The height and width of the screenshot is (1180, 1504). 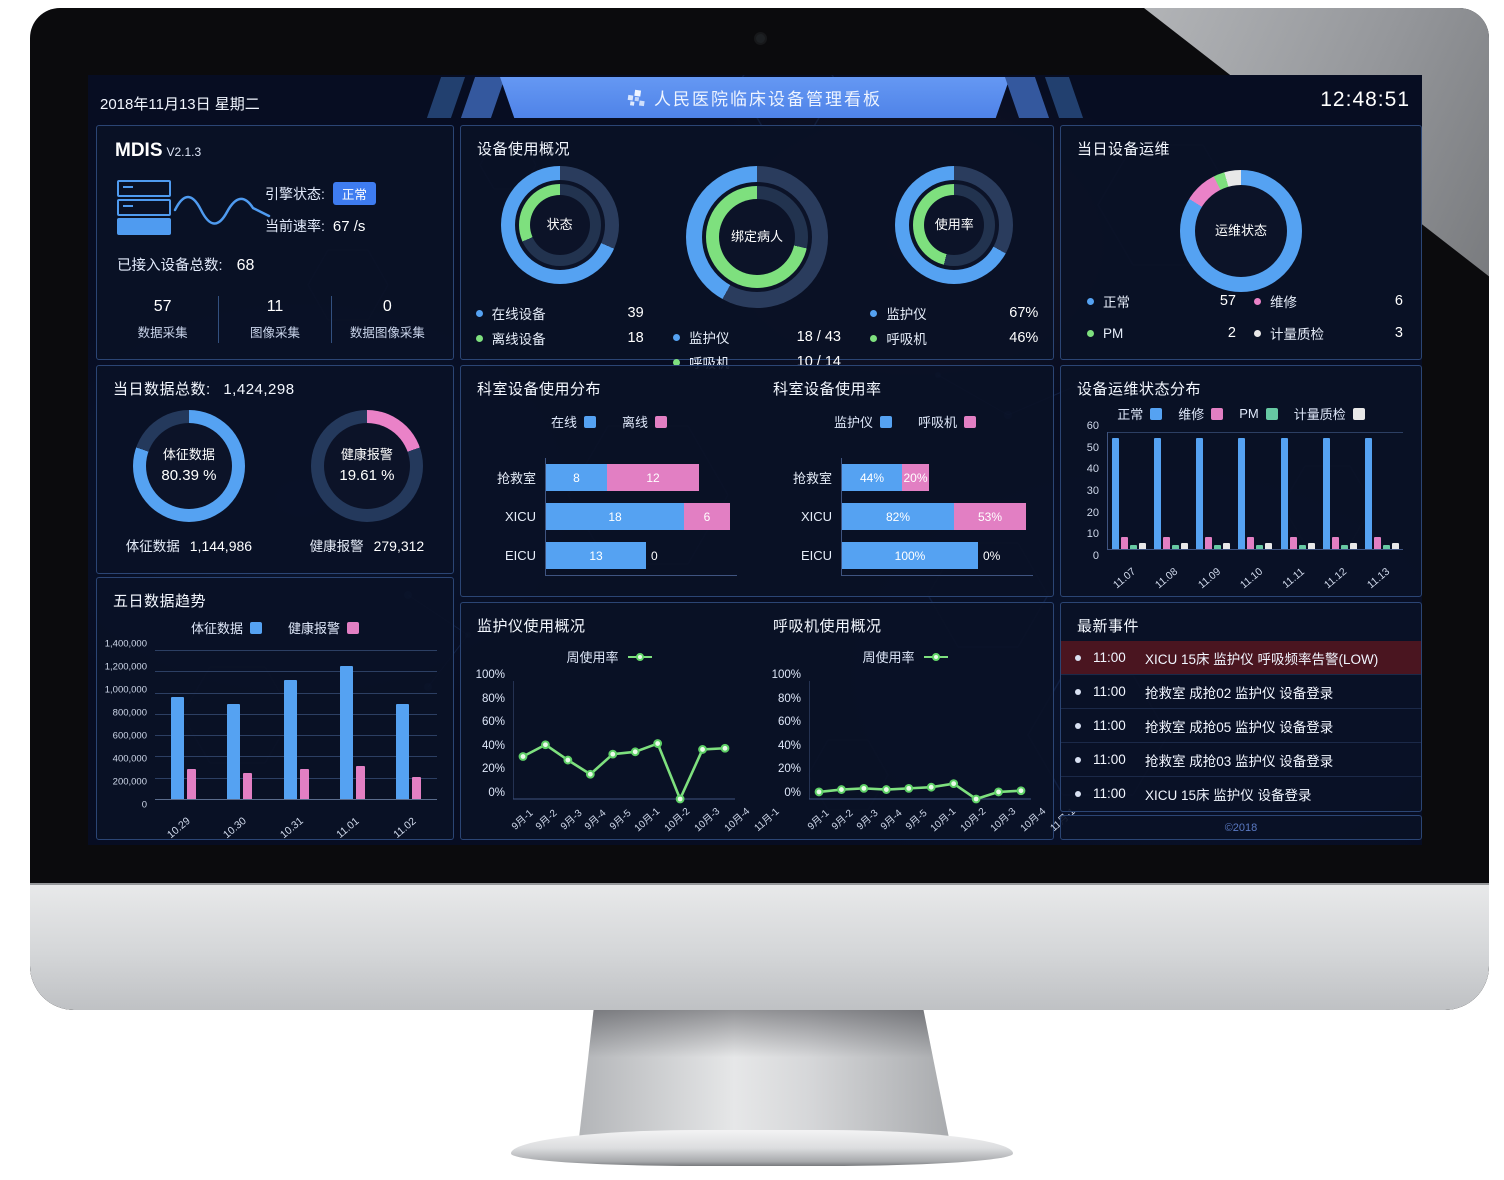 I want to click on legend-item: 正常 57, so click(x=1161, y=301).